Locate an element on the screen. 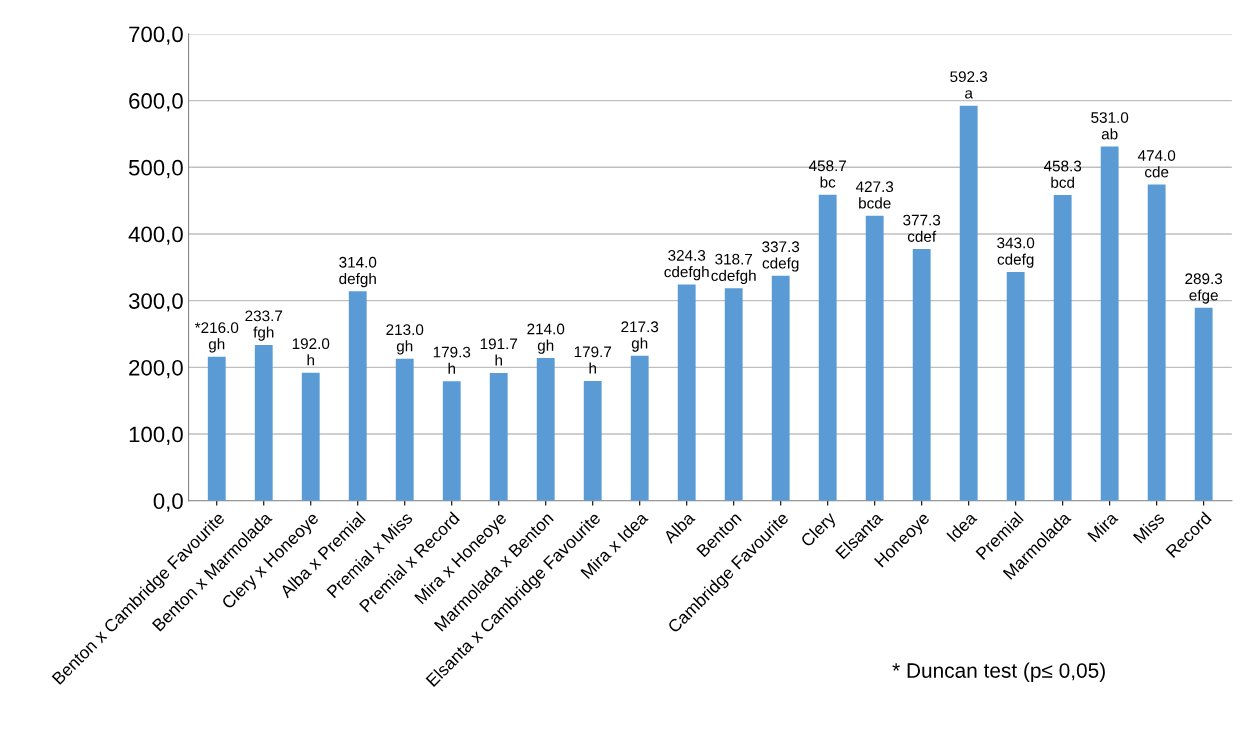 The width and height of the screenshot is (1257, 753). data-label: 217.3 gh is located at coordinates (640, 336).